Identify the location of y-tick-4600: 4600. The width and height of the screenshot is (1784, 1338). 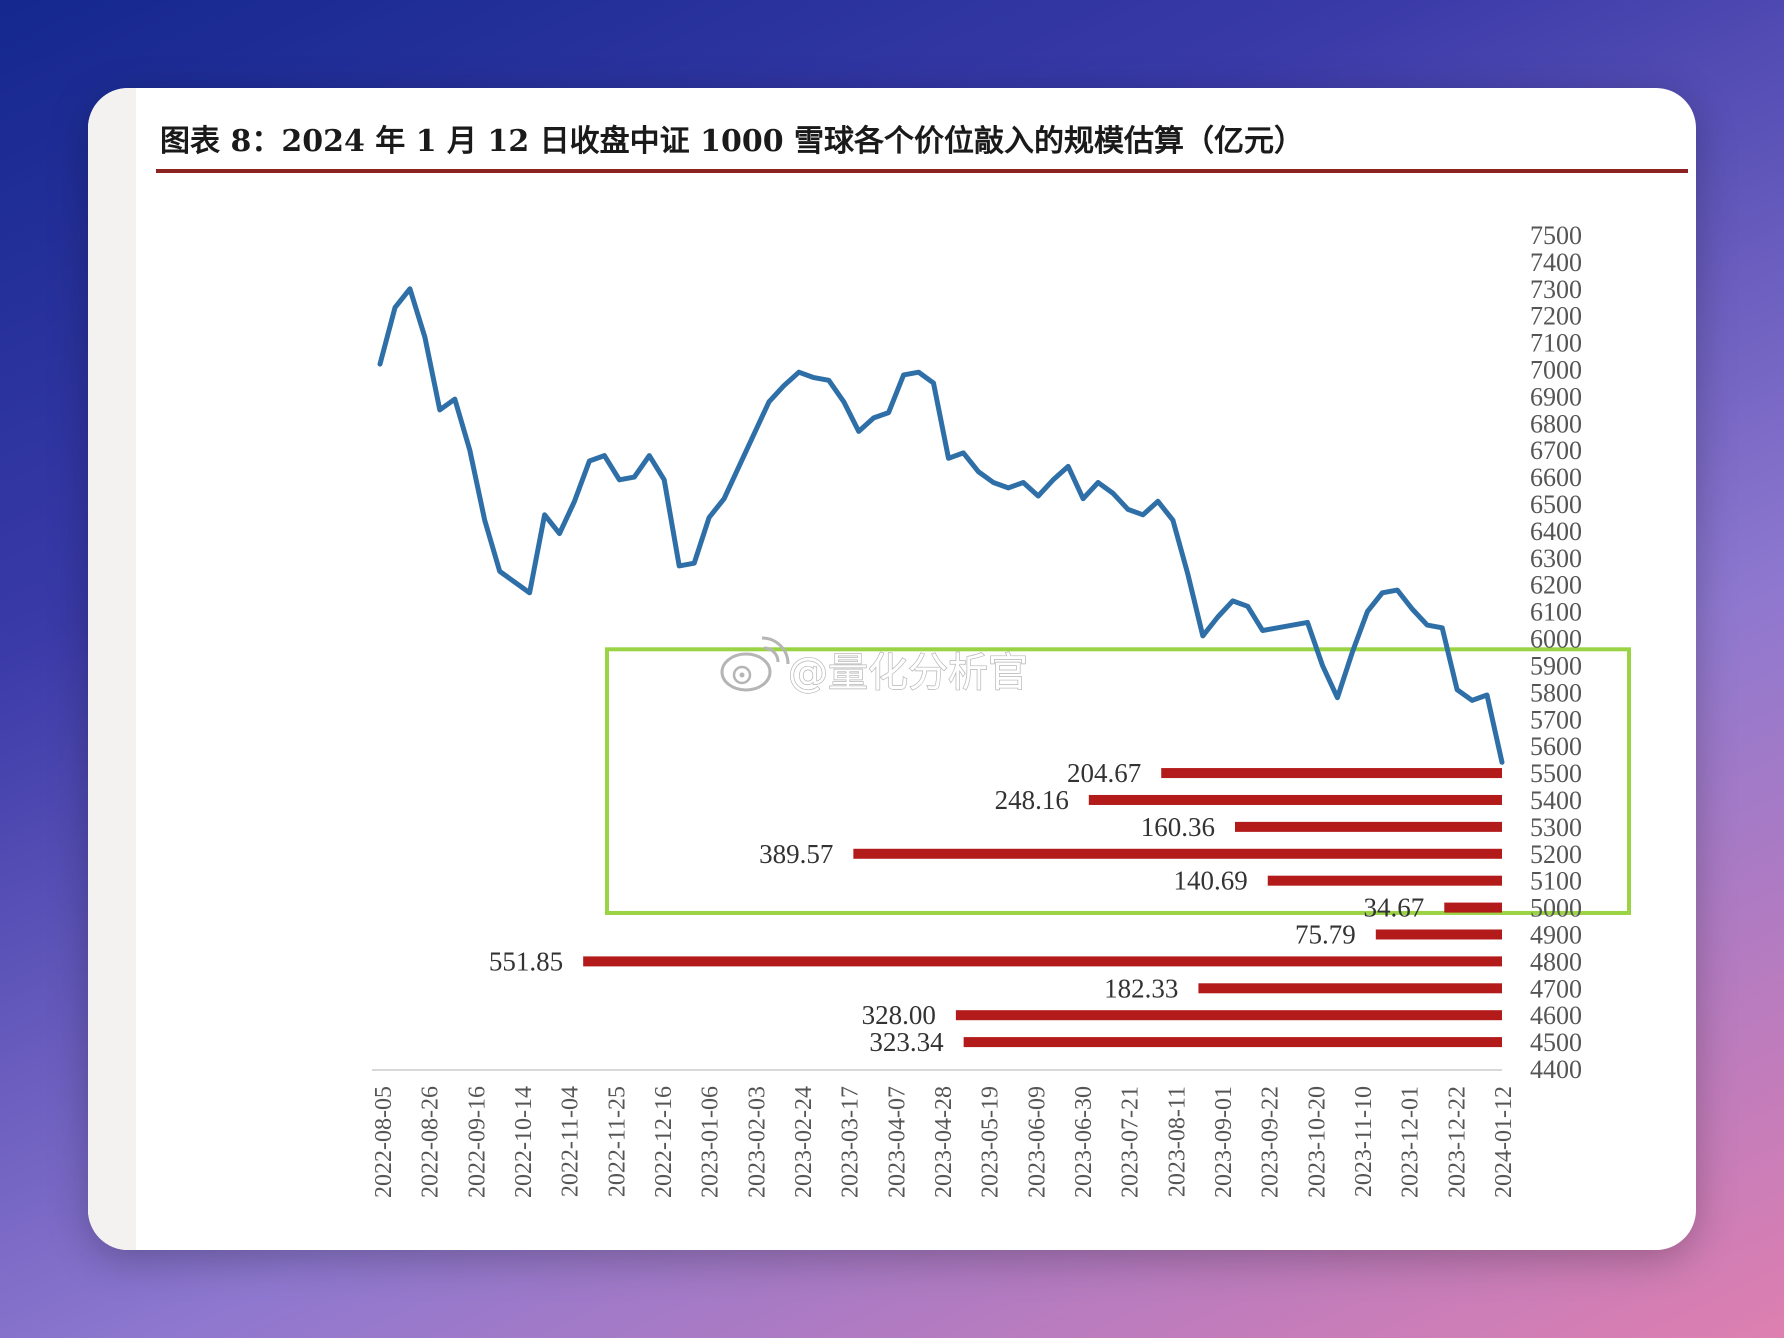
(1556, 1015).